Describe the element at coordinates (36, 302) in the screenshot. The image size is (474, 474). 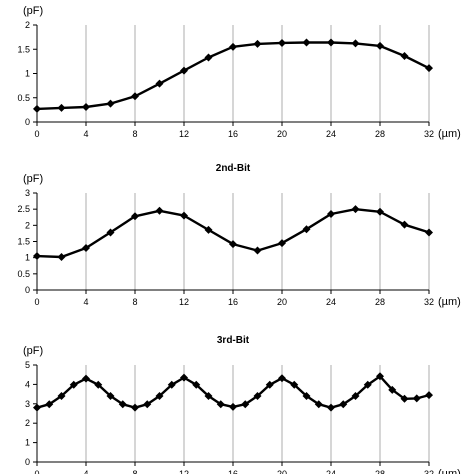
I see `x-tick-label: 0` at that location.